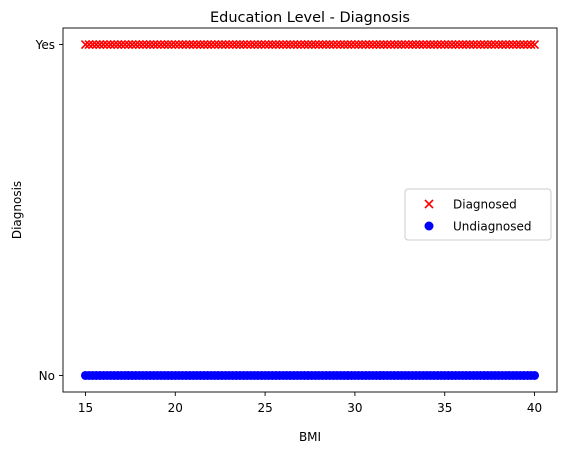 The height and width of the screenshot is (453, 567). Describe the element at coordinates (485, 205) in the screenshot. I see `legend-label-diagnosed: Diagnosed` at that location.